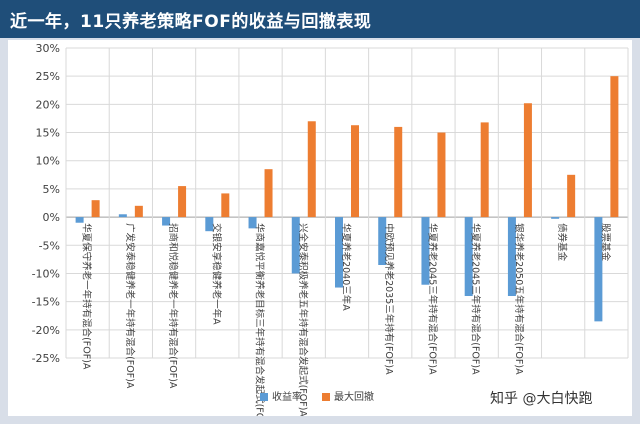  Describe the element at coordinates (519, 299) in the screenshot. I see `x-category-label: 银华养老2050五年持有混合(FOF)A` at that location.